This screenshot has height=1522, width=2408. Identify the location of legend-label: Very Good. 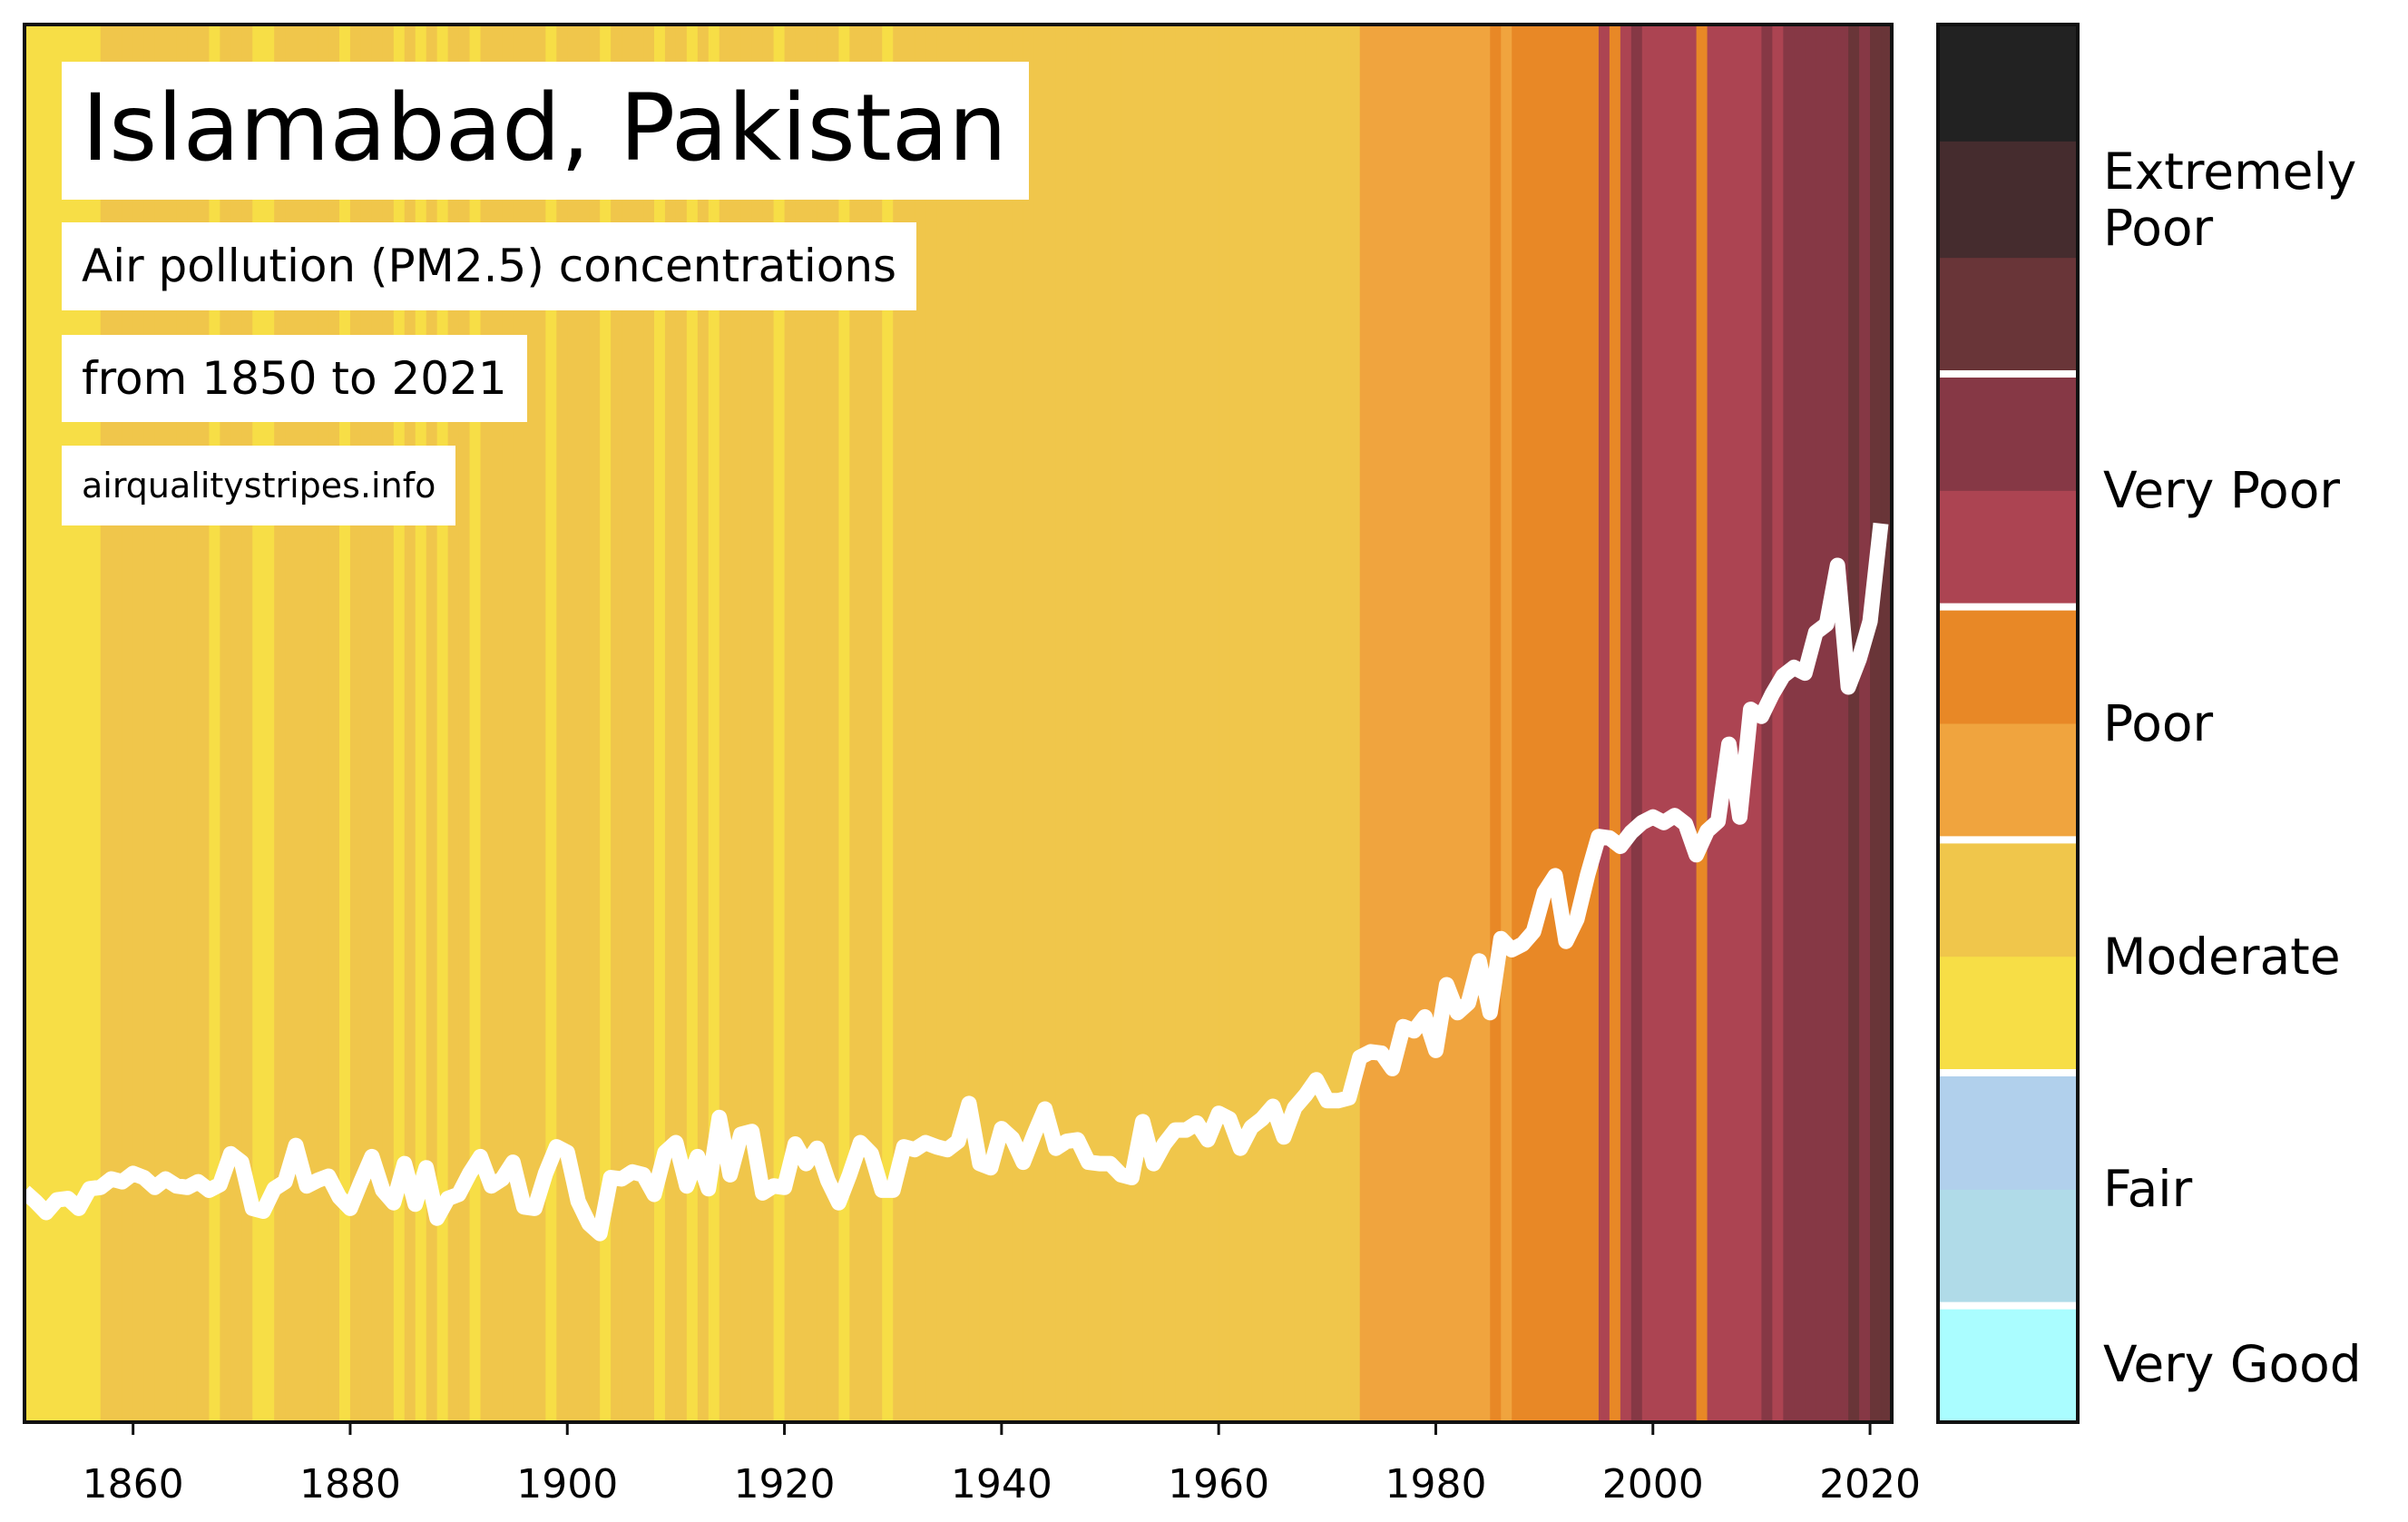
(2233, 1363).